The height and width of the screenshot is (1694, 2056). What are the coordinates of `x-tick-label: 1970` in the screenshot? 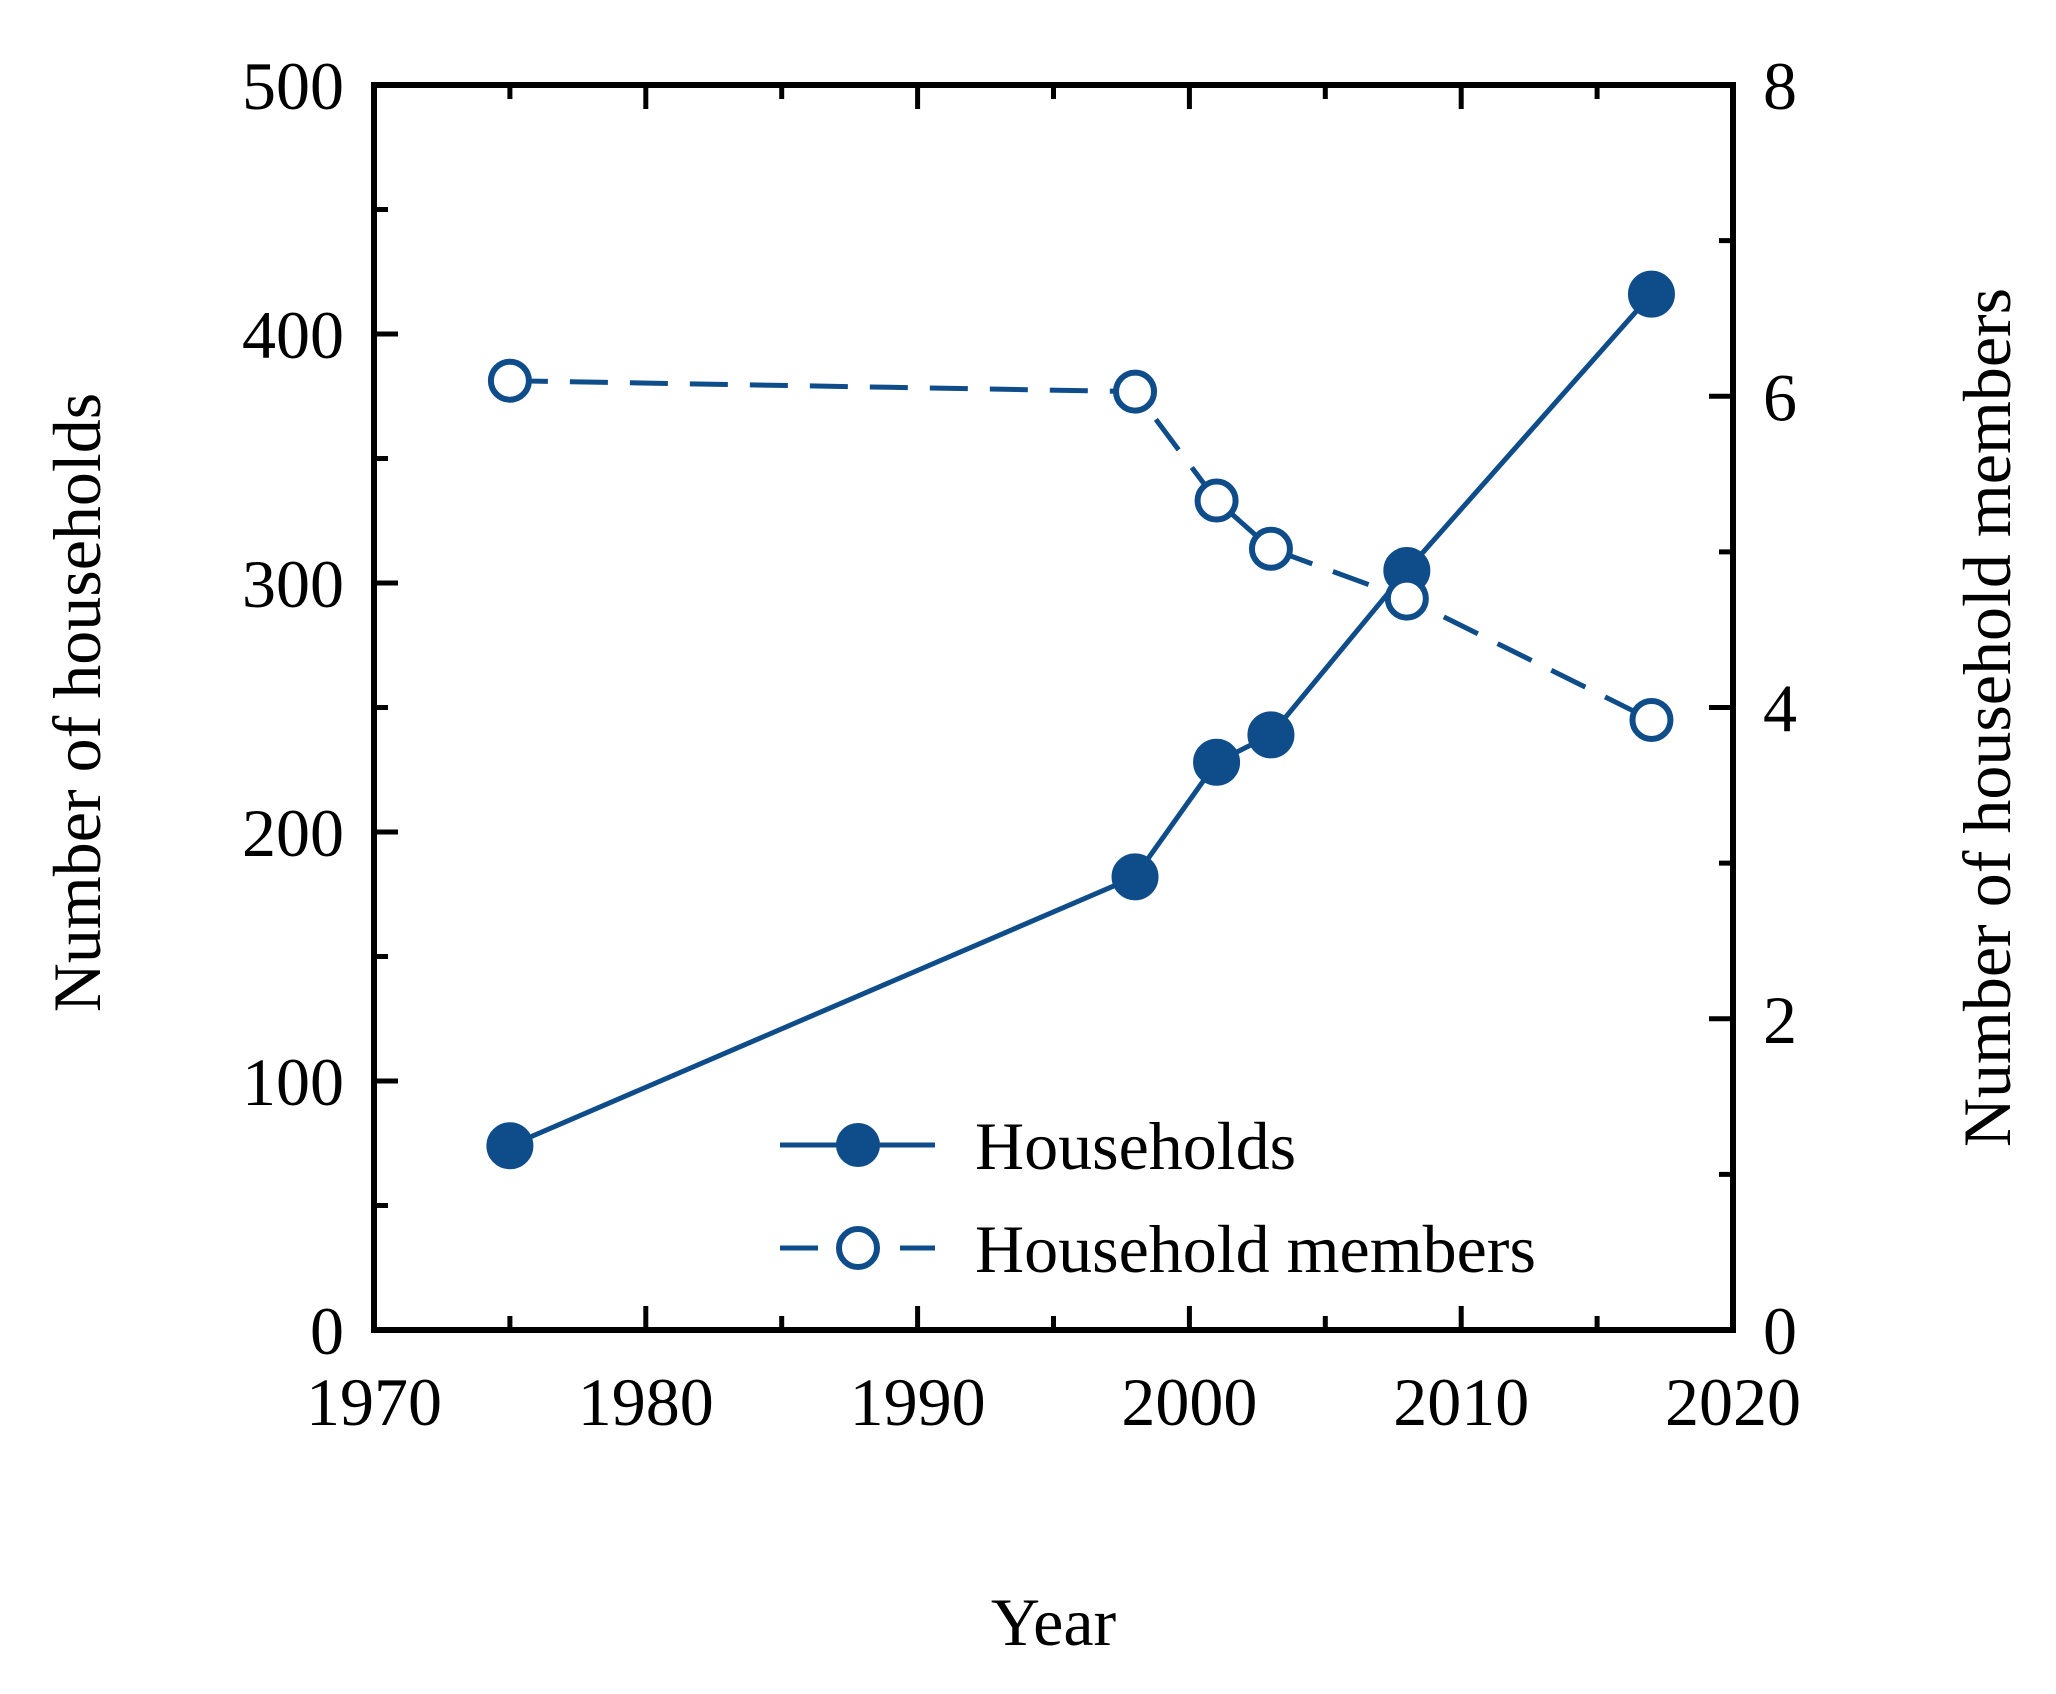 It's located at (374, 1402).